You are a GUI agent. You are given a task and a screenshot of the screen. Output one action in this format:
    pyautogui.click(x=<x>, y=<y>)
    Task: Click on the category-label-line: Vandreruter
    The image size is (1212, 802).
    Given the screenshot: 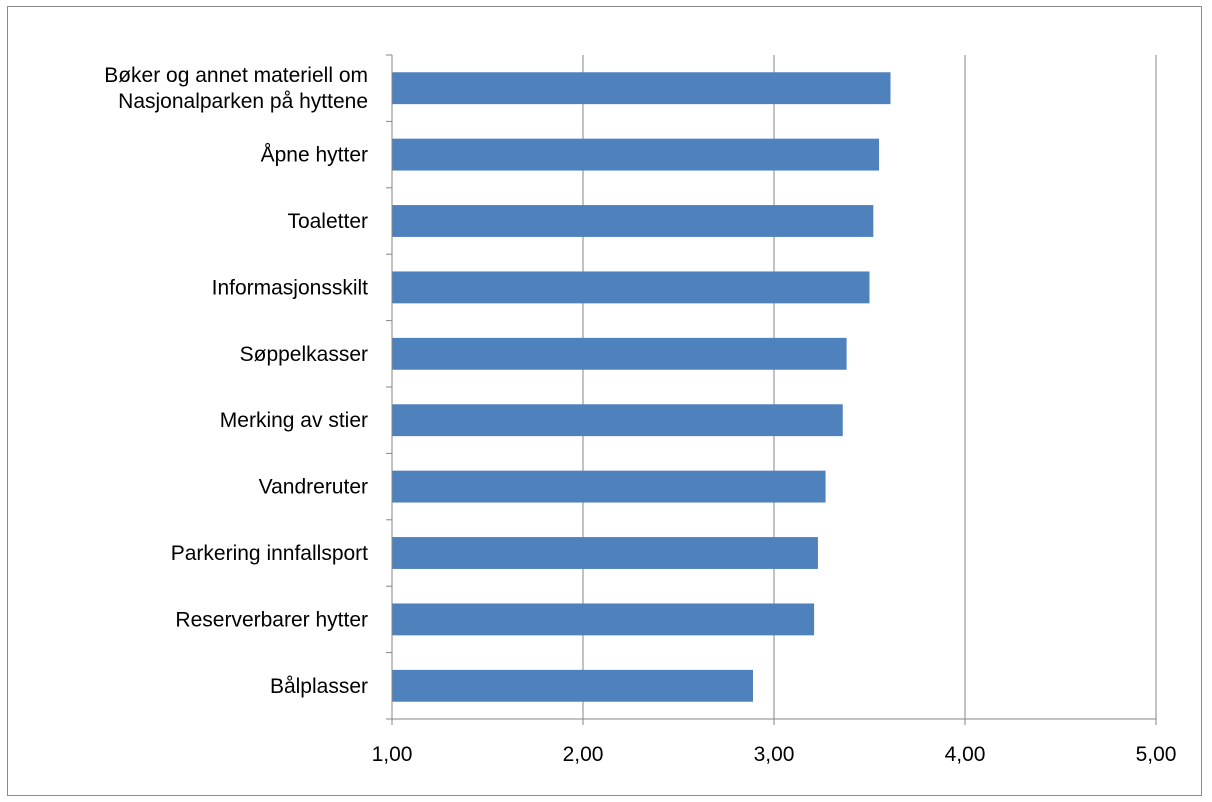 What is the action you would take?
    pyautogui.click(x=313, y=487)
    